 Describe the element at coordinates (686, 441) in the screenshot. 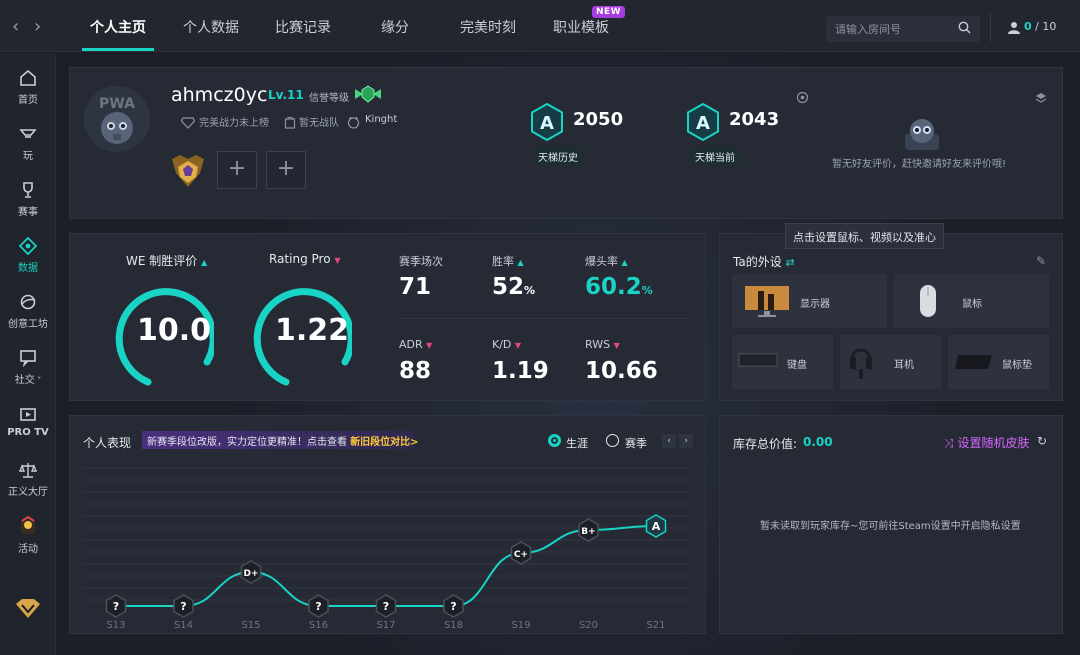

I see `chart-next-button: ›` at that location.